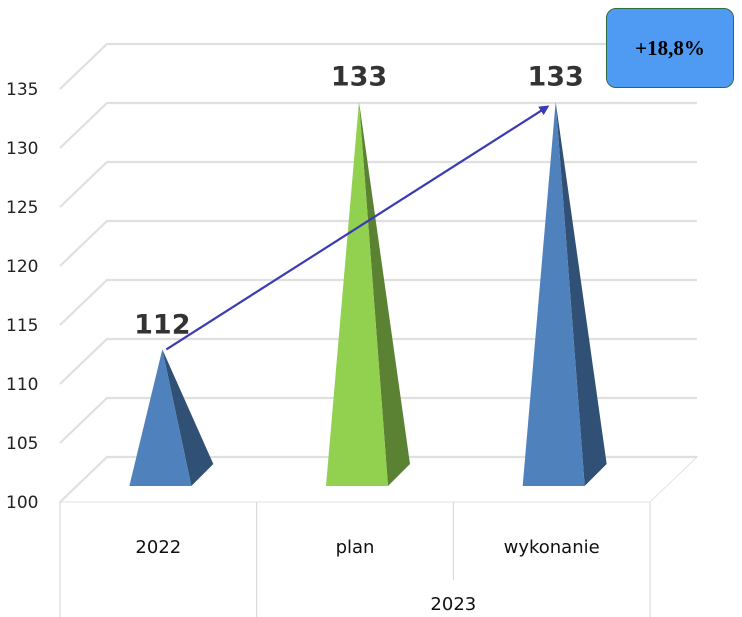 The image size is (742, 617). What do you see at coordinates (22, 326) in the screenshot?
I see `y-tick-label: 115` at bounding box center [22, 326].